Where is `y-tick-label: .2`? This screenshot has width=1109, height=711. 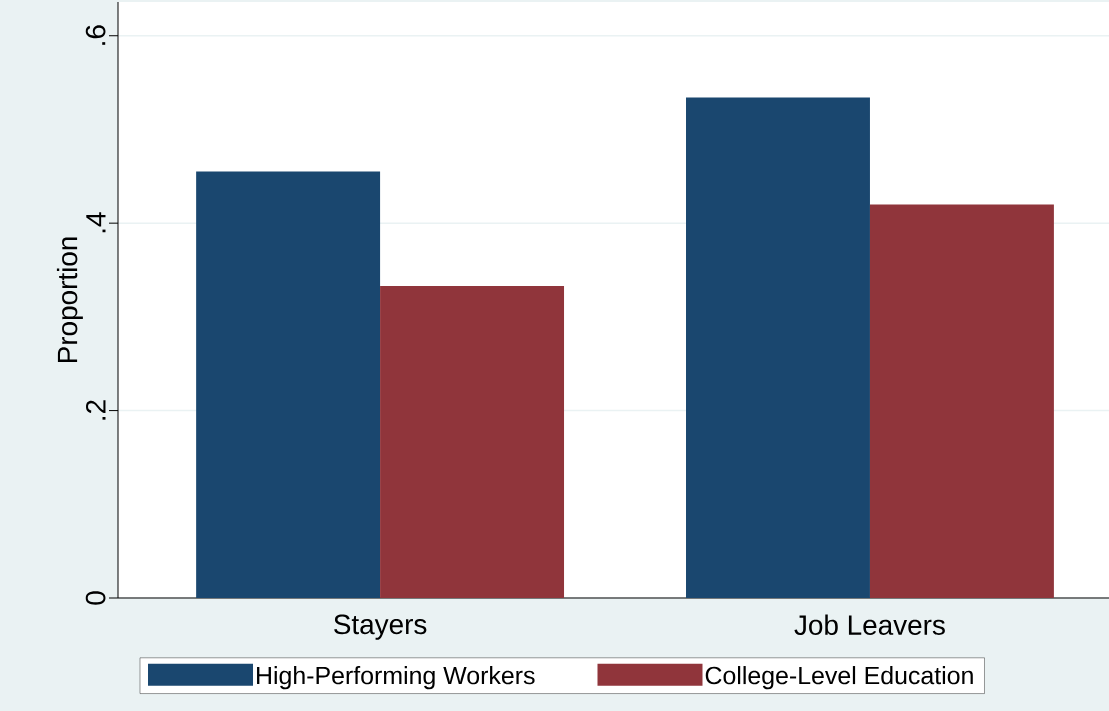
y-tick-label: .2 is located at coordinates (96, 410).